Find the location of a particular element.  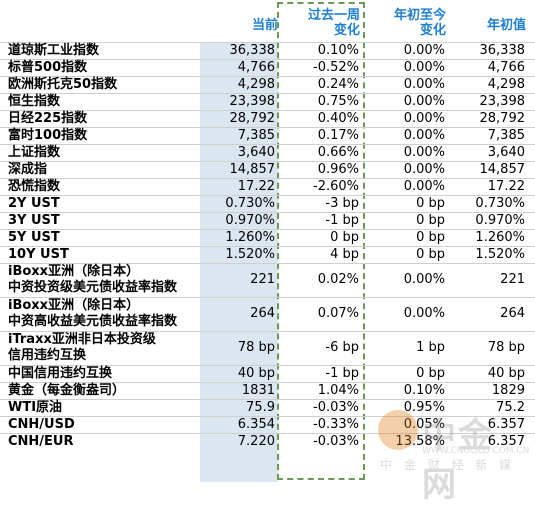

row-name: CNH/USD is located at coordinates (41, 425).